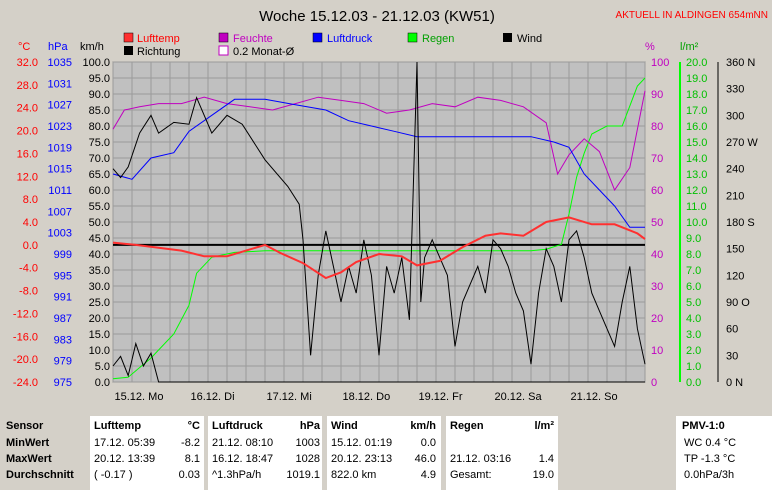  Describe the element at coordinates (63, 340) in the screenshot. I see `tick-label-pressure: 983` at that location.